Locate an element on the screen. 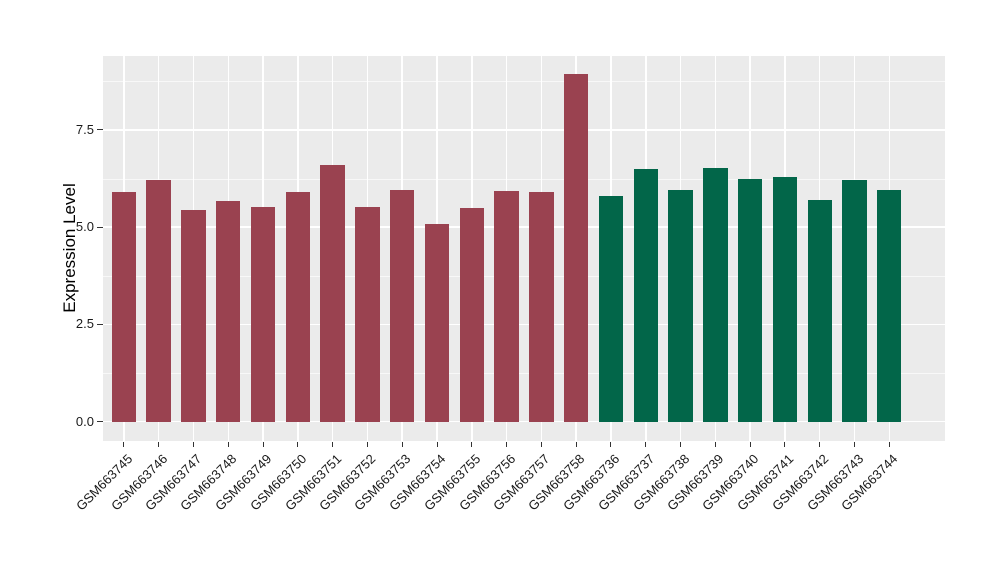 The height and width of the screenshot is (580, 1000). bar-GSM663754 is located at coordinates (437, 323).